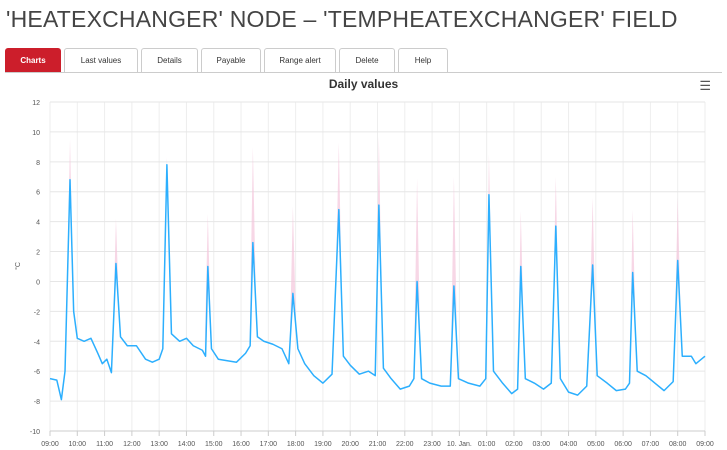  I want to click on tab-payable: Payable, so click(231, 60).